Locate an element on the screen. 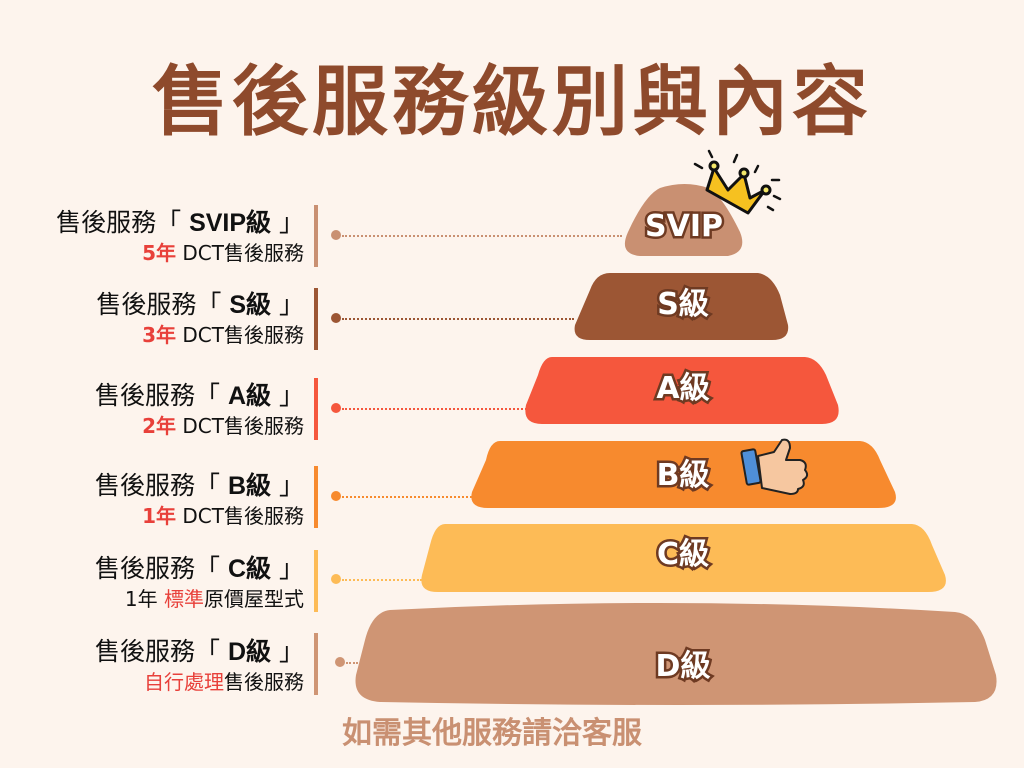 The height and width of the screenshot is (768, 1024). level-highlight: 5年 is located at coordinates (159, 253).